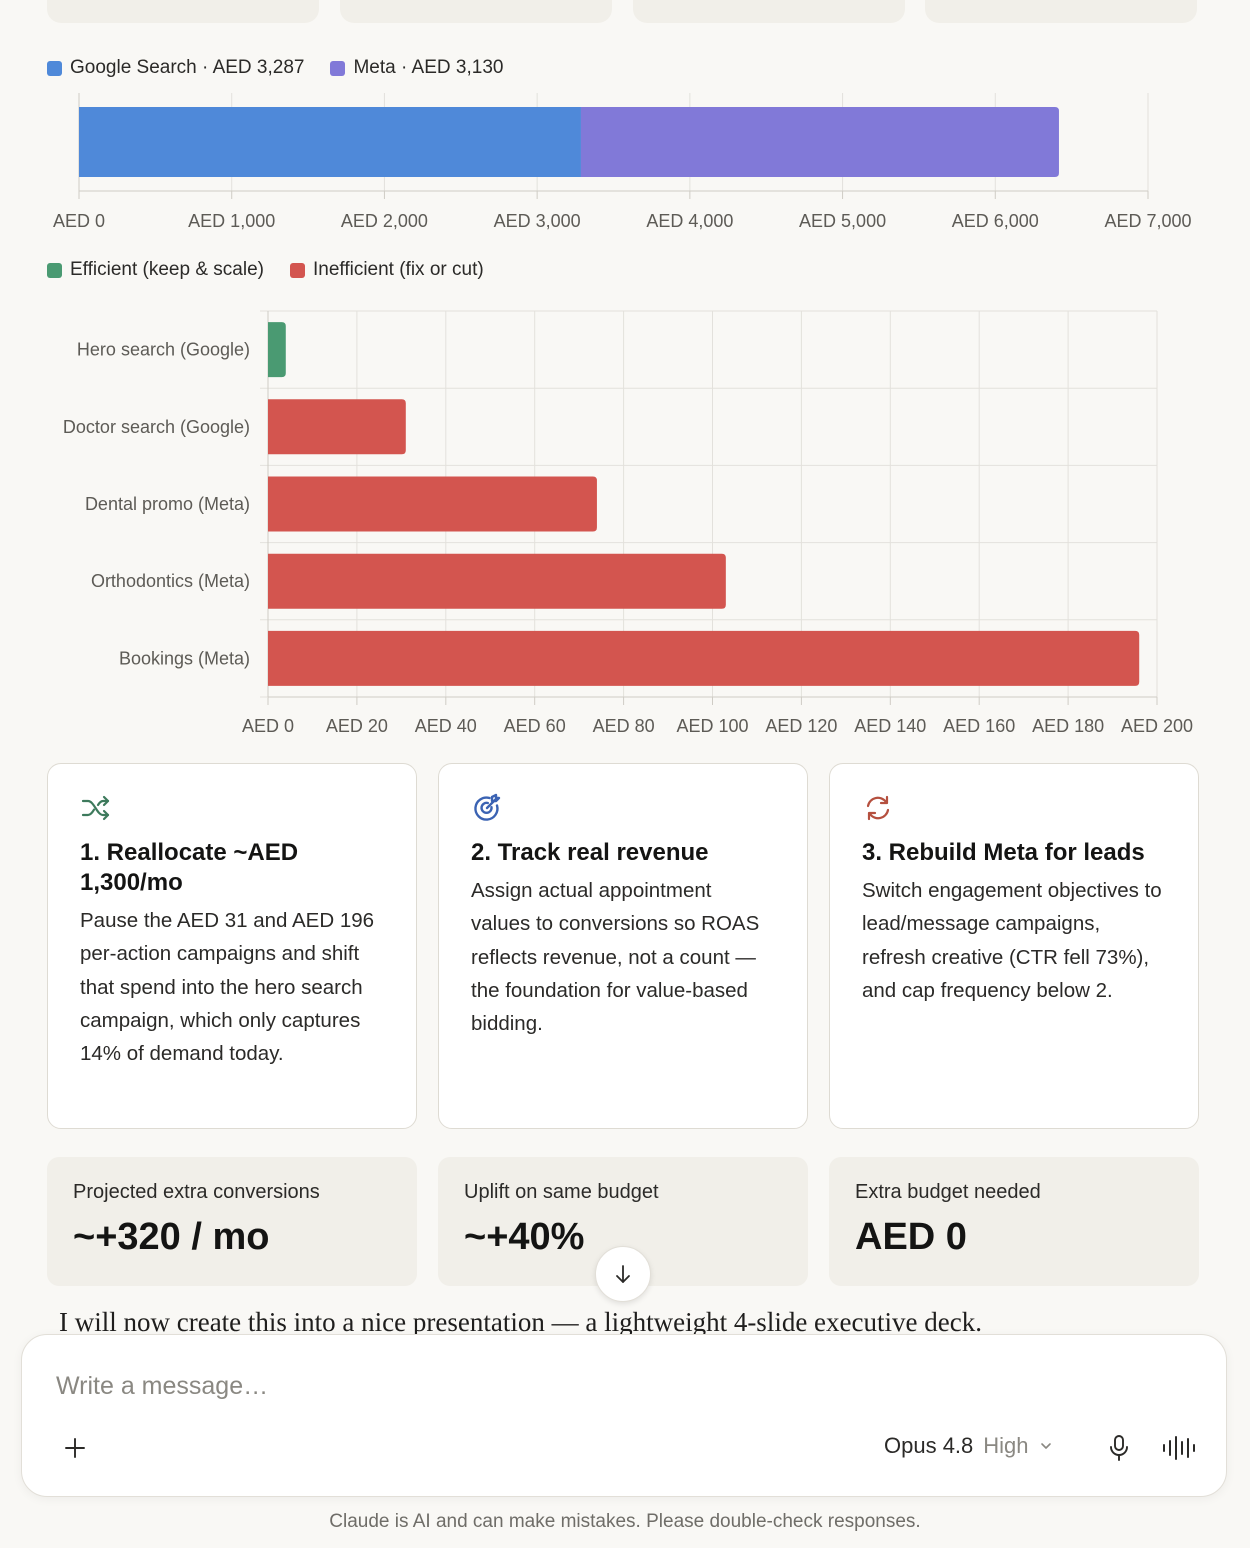 Image resolution: width=1250 pixels, height=1548 pixels. Describe the element at coordinates (163, 350) in the screenshot. I see `y-category-label: Hero search (Google)` at that location.